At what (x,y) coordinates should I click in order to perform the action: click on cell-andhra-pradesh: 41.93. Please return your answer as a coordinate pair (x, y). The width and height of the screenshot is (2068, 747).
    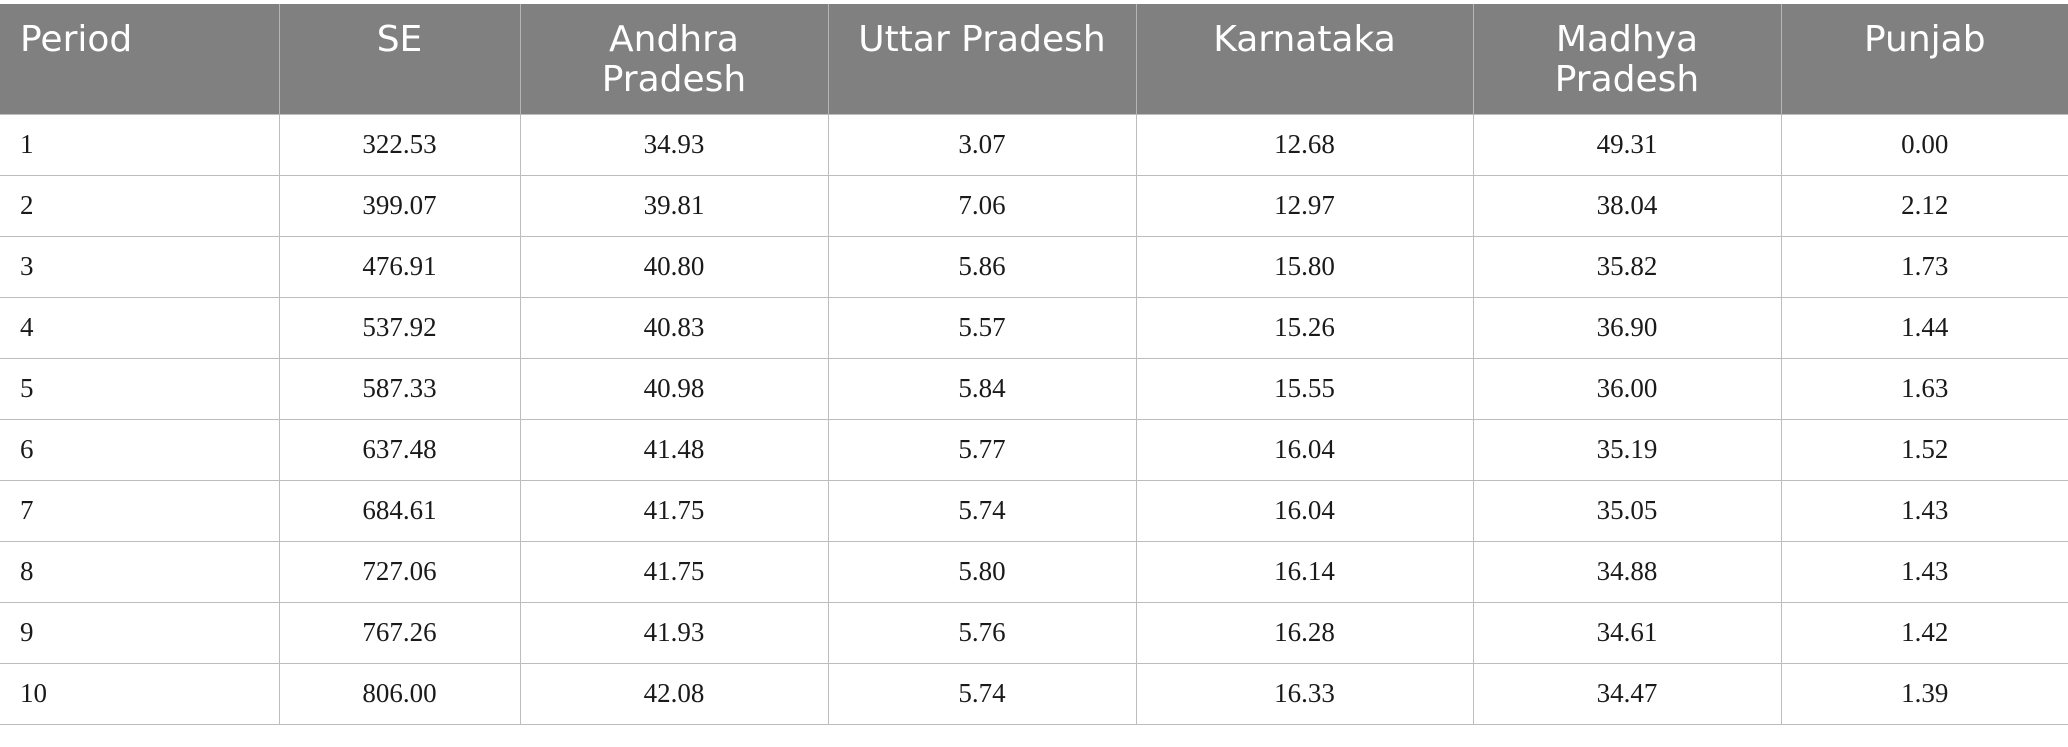
    Looking at the image, I should click on (673, 633).